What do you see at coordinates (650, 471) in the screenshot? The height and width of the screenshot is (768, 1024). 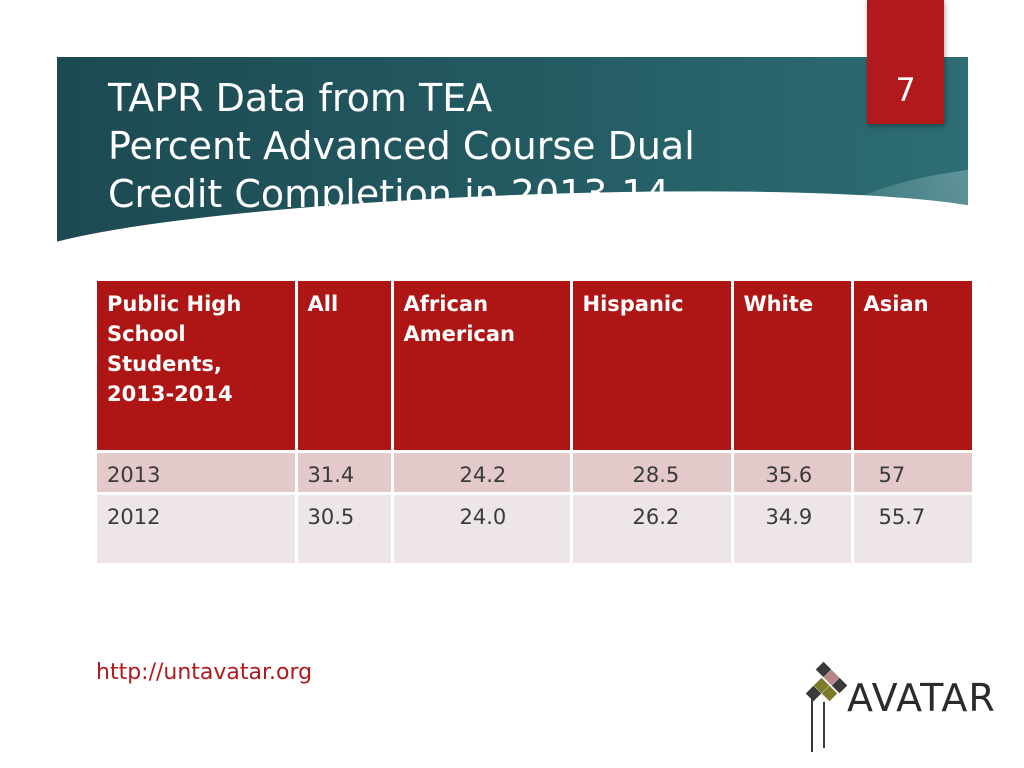 I see `cell-hispanic: 28.5` at bounding box center [650, 471].